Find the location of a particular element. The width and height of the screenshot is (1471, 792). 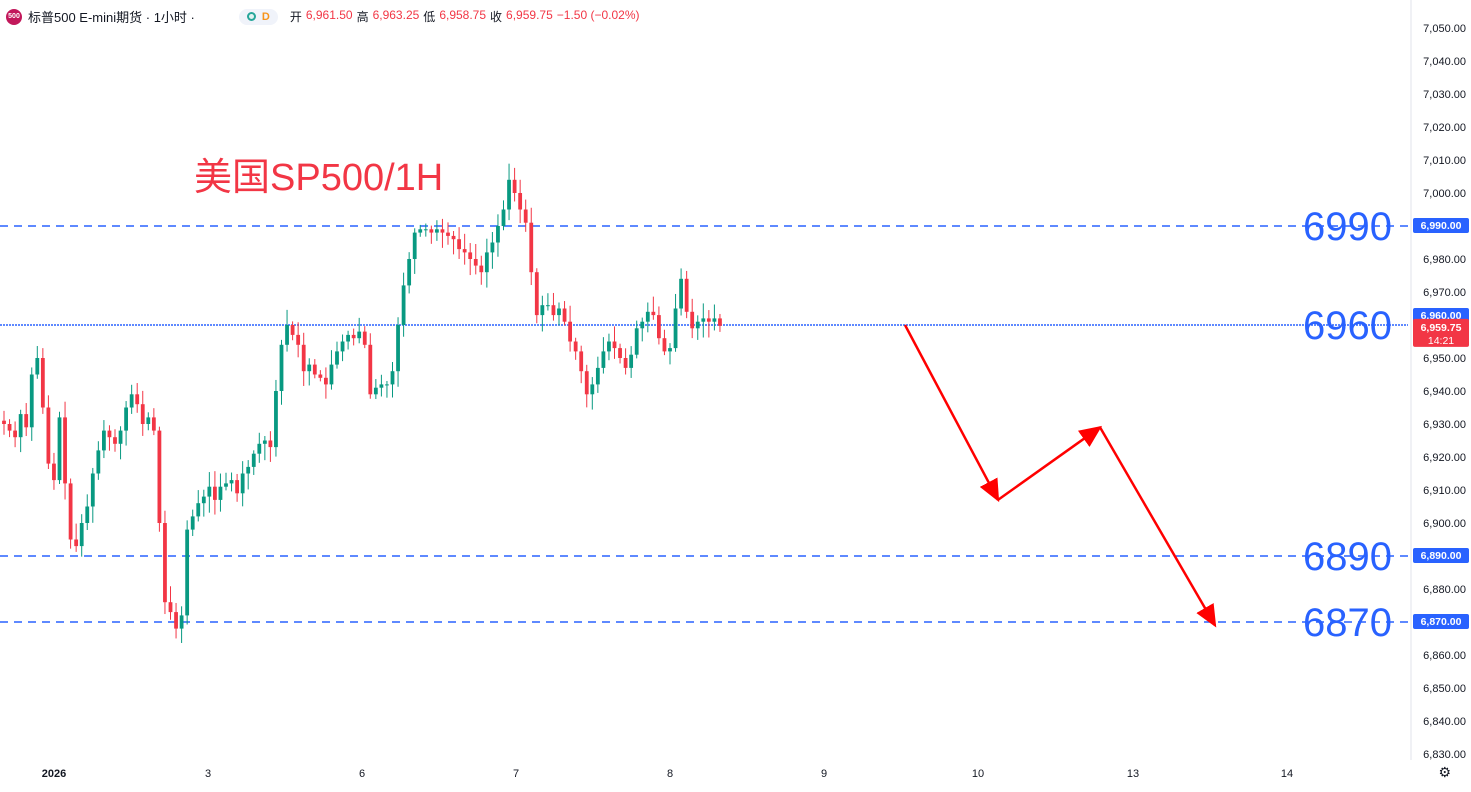

high-value: 6,963.25 is located at coordinates (396, 15).